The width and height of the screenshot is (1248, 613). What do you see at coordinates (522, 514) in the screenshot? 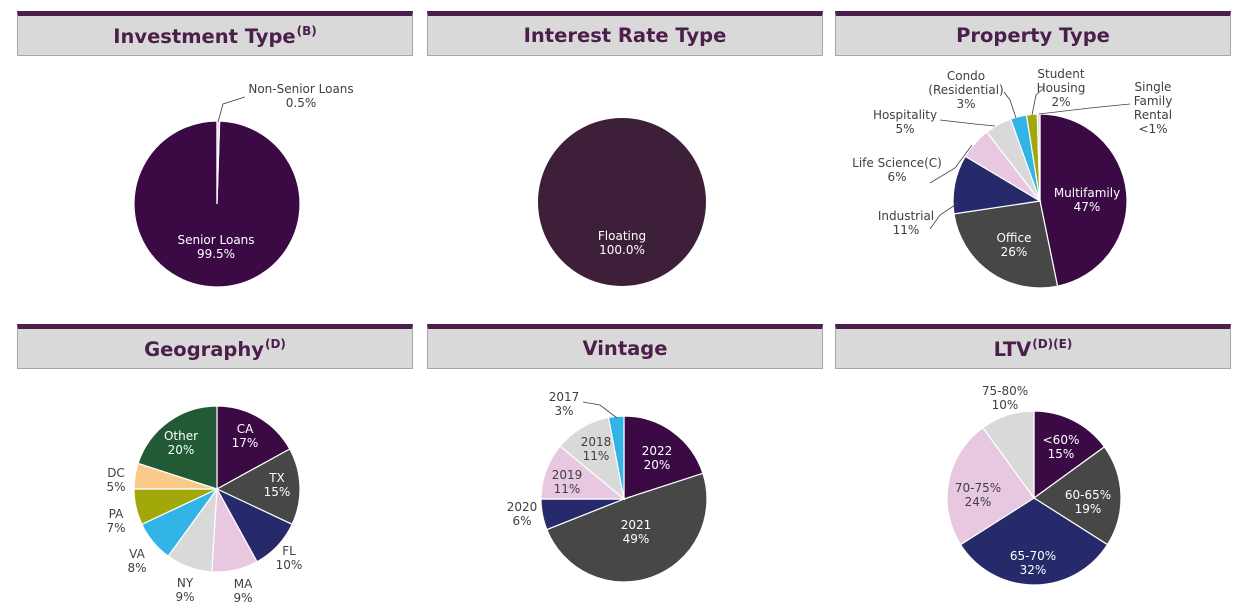
I see `vintage-label-2020: 2020 6%` at bounding box center [522, 514].